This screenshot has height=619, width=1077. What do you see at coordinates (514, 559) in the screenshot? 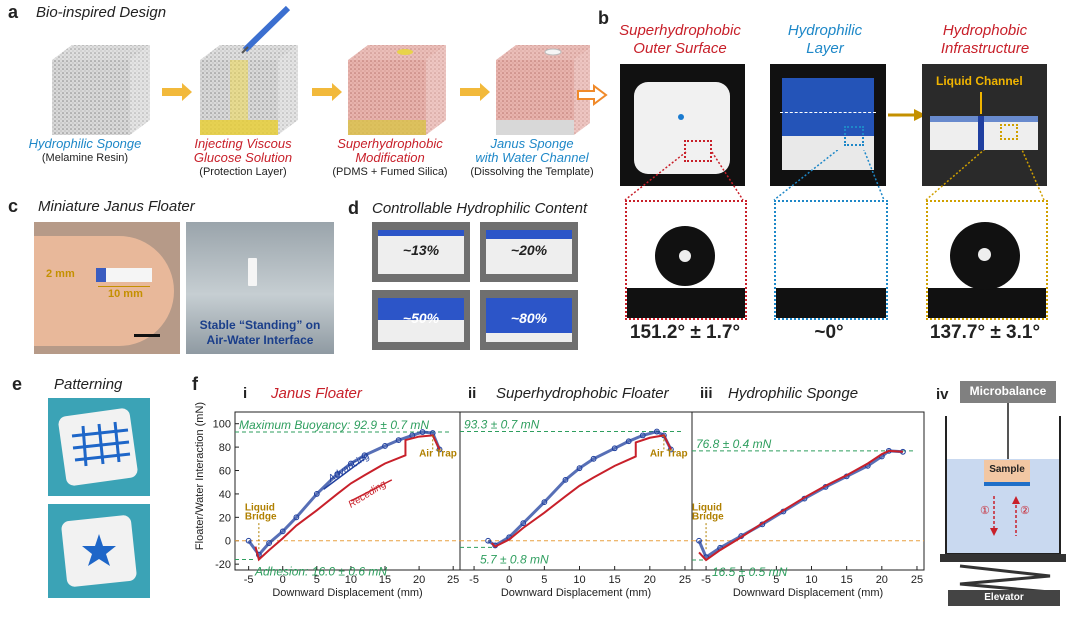
I see `min-label: 5.7 ± 0.8 mN` at bounding box center [514, 559].